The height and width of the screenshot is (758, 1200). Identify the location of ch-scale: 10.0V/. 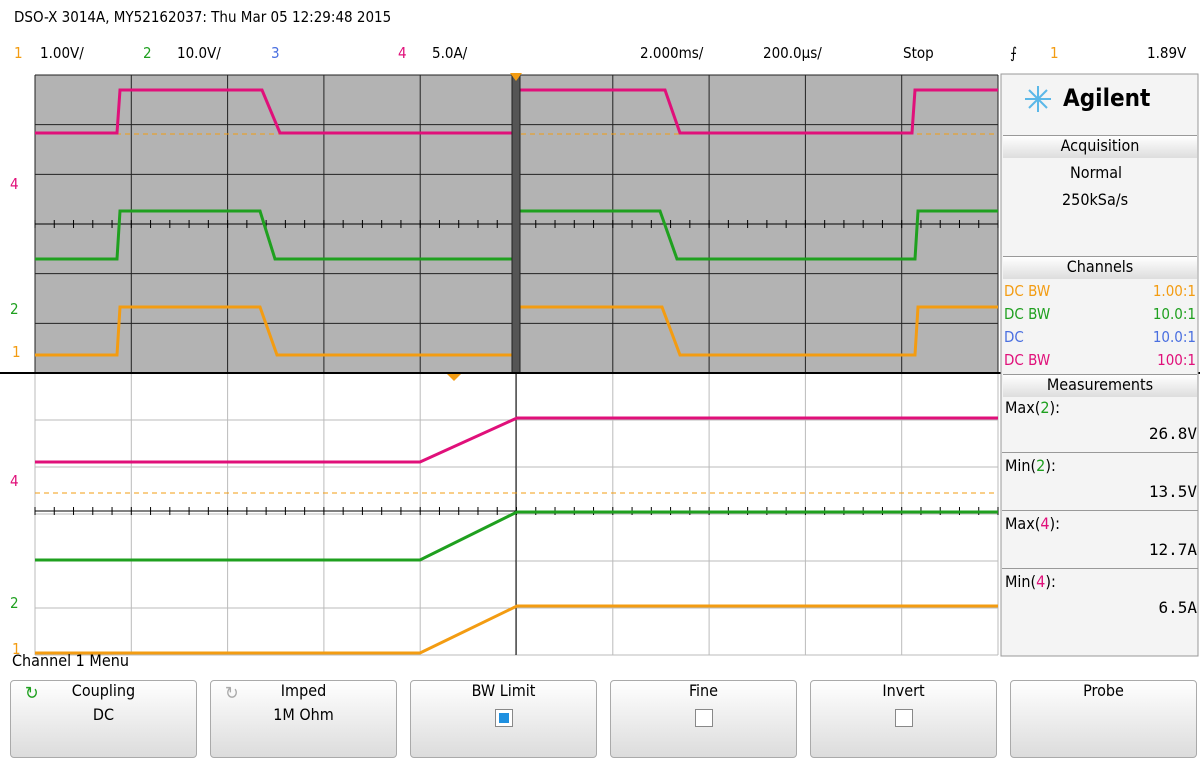
(199, 53).